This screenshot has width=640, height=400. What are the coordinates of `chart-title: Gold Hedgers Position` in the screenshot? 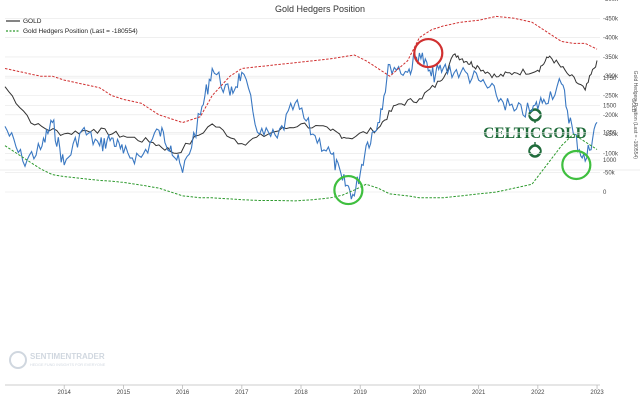 It's located at (320, 9).